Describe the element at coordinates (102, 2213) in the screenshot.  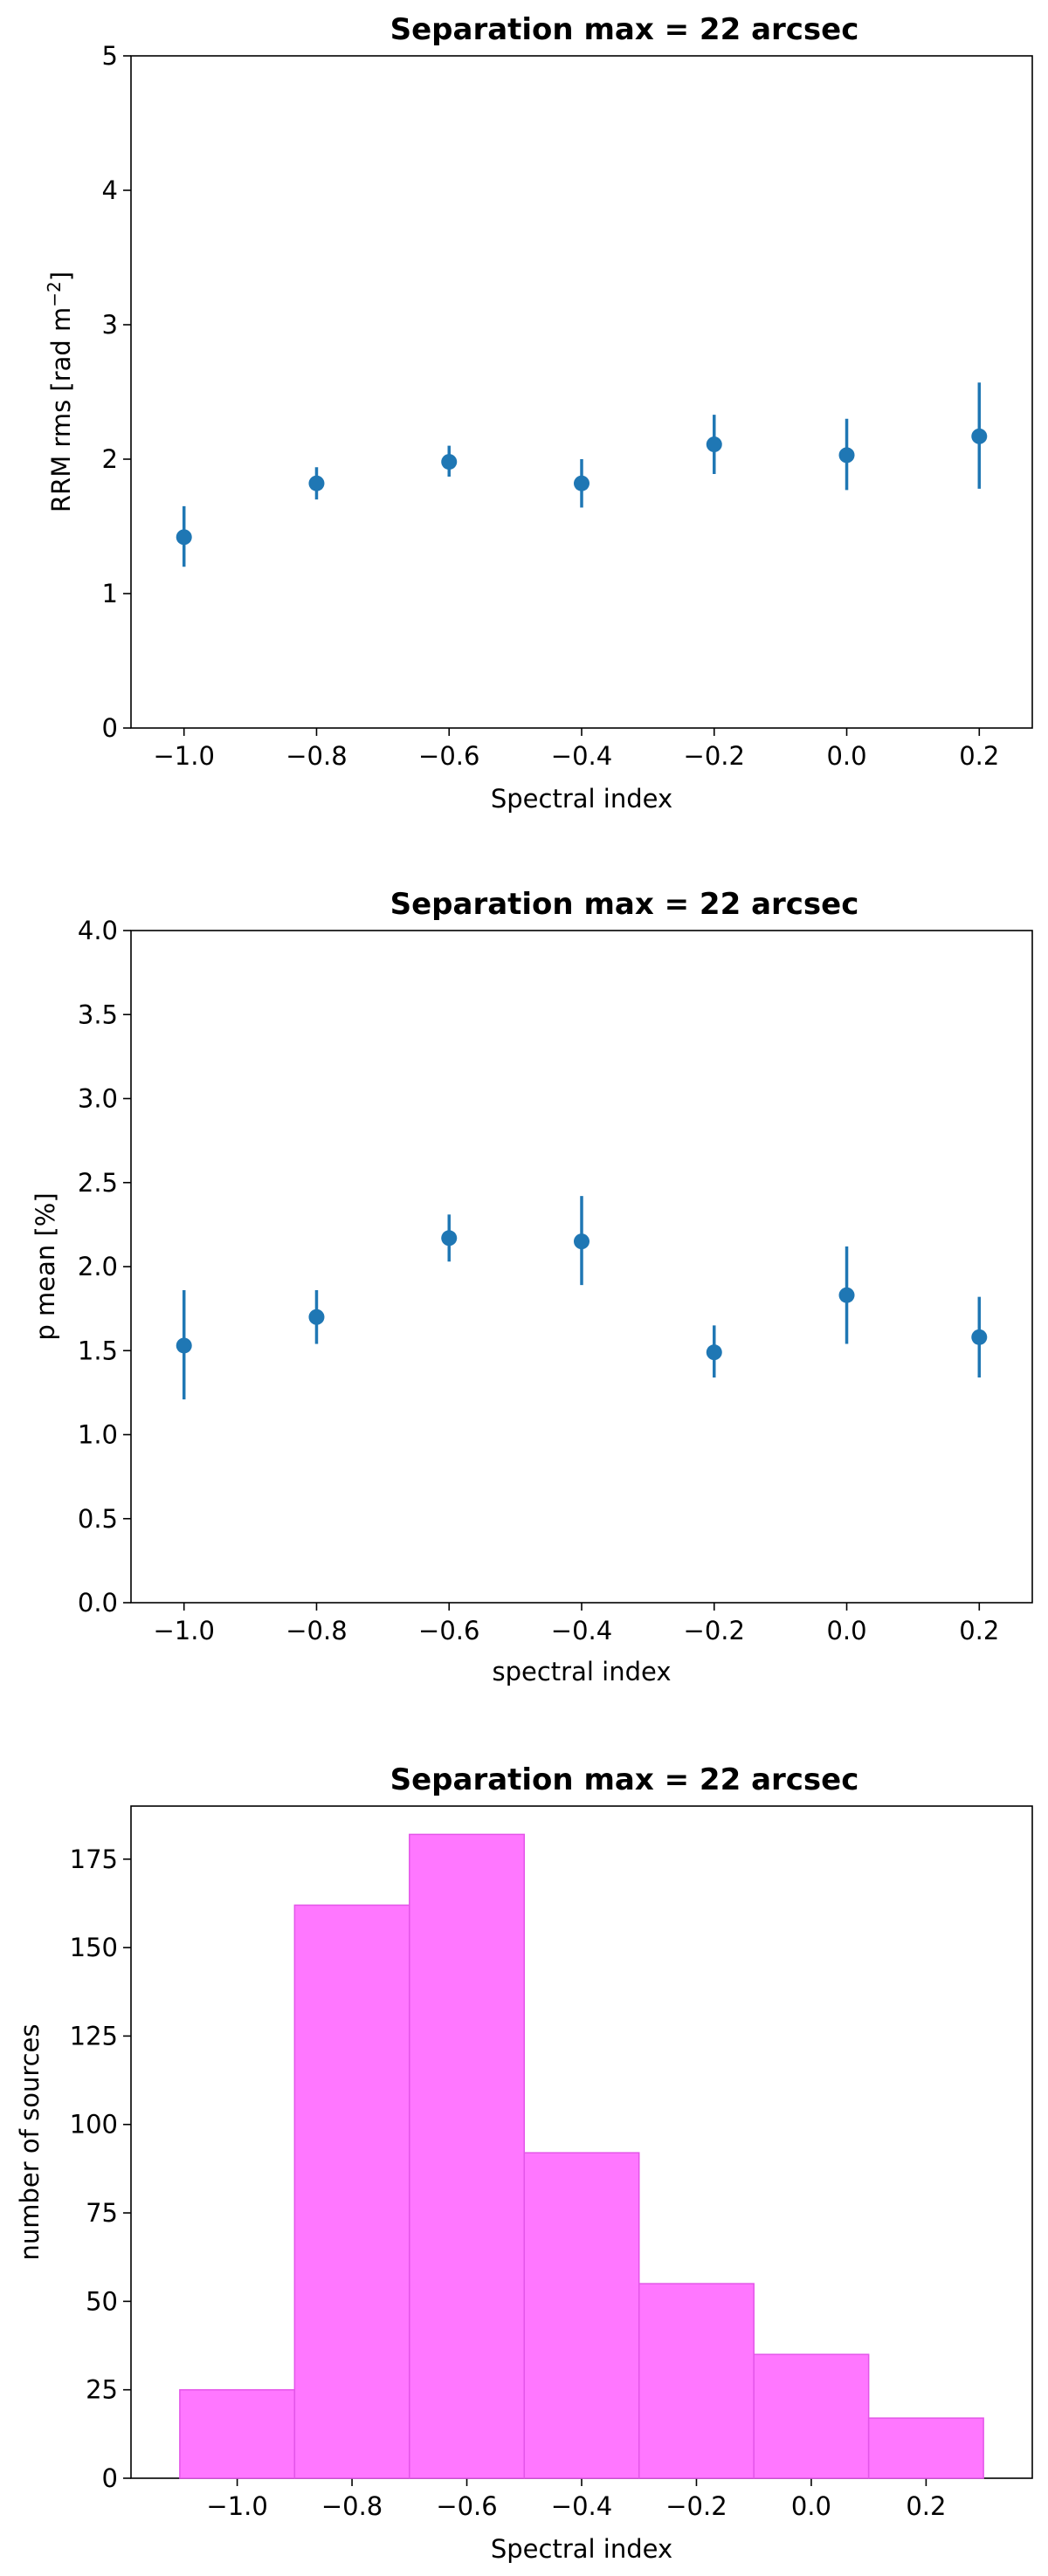
I see `y-tick-label: 75` at that location.